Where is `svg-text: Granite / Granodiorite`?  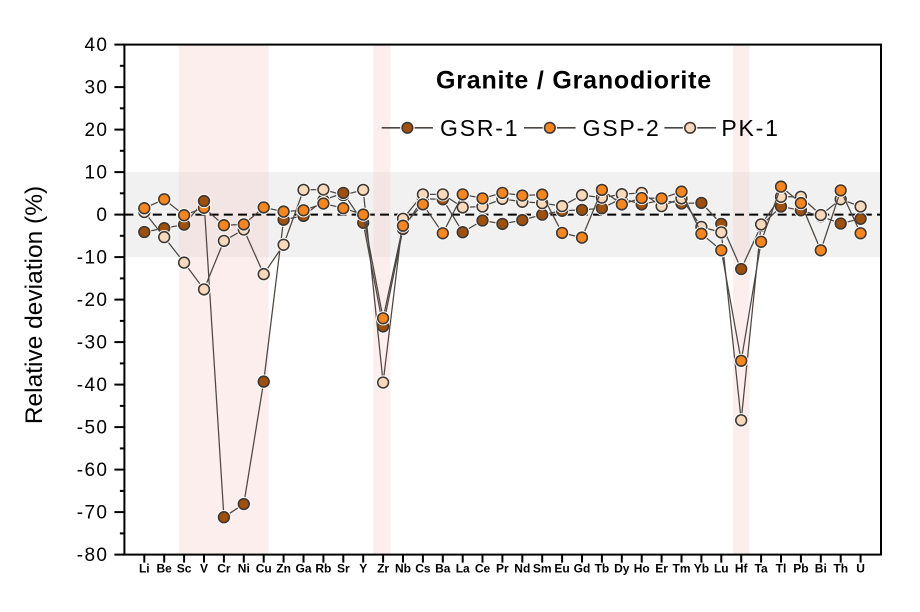
svg-text: Granite / Granodiorite is located at coordinates (574, 81).